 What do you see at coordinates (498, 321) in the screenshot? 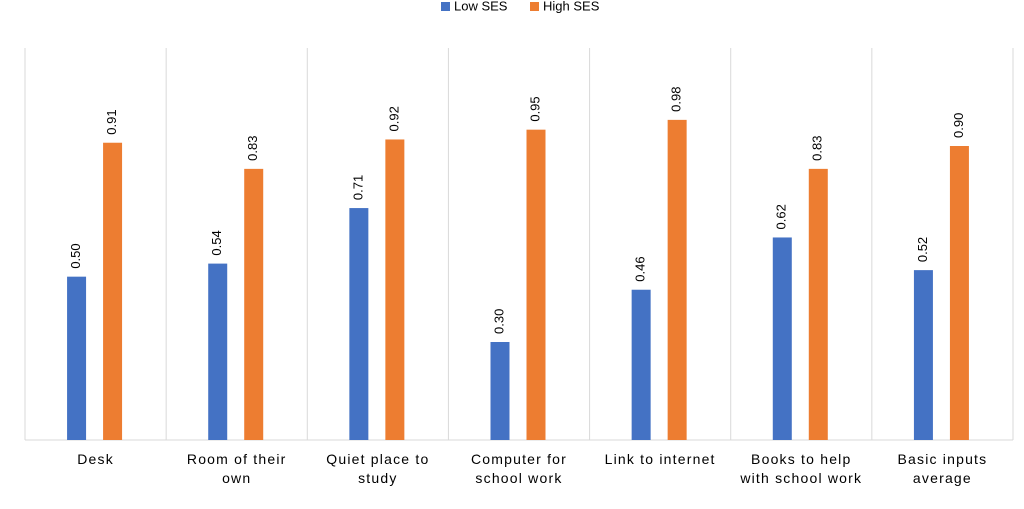
I see `value-label: 0.30` at bounding box center [498, 321].